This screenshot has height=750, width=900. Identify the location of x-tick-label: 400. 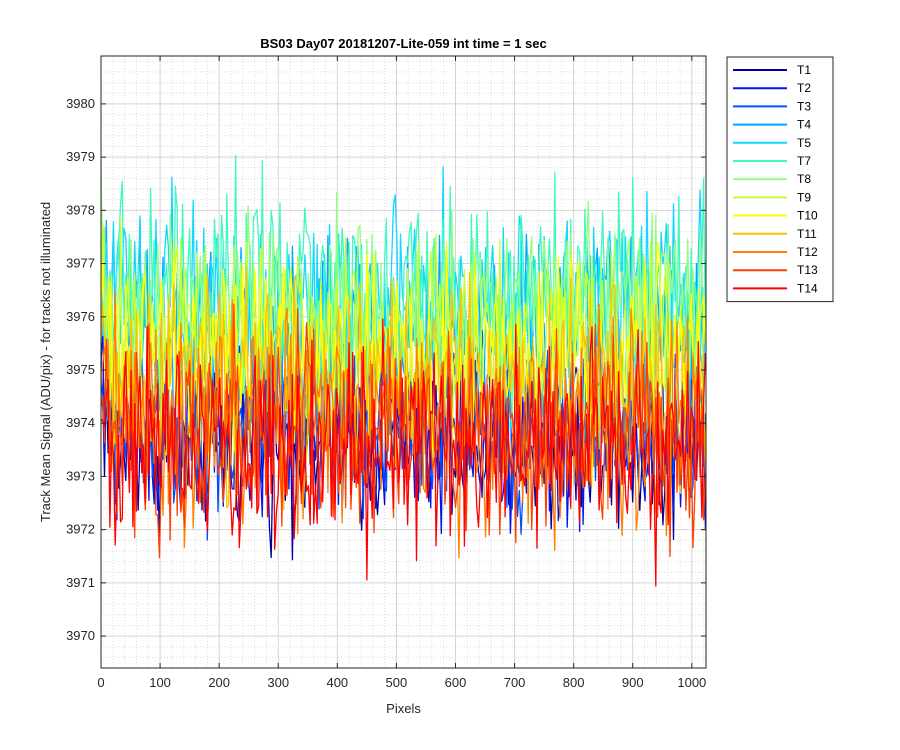
(337, 682).